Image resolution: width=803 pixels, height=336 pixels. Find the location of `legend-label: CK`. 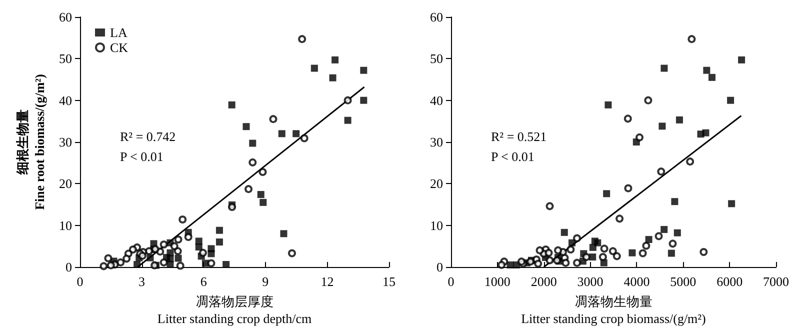

legend-label: CK is located at coordinates (119, 47).